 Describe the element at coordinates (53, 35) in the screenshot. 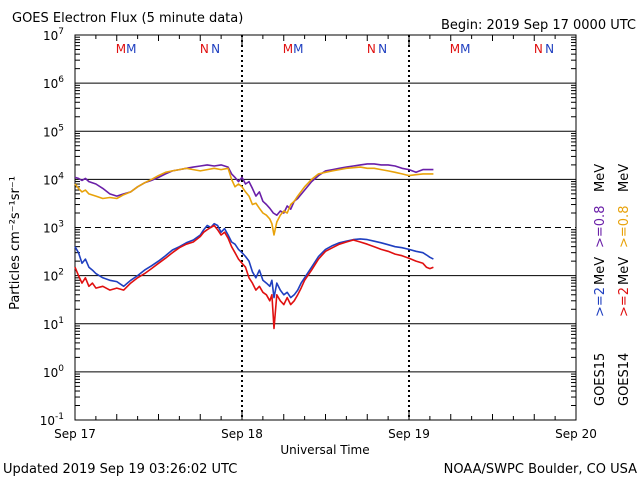

I see `y-tick-label: 10⁷` at that location.